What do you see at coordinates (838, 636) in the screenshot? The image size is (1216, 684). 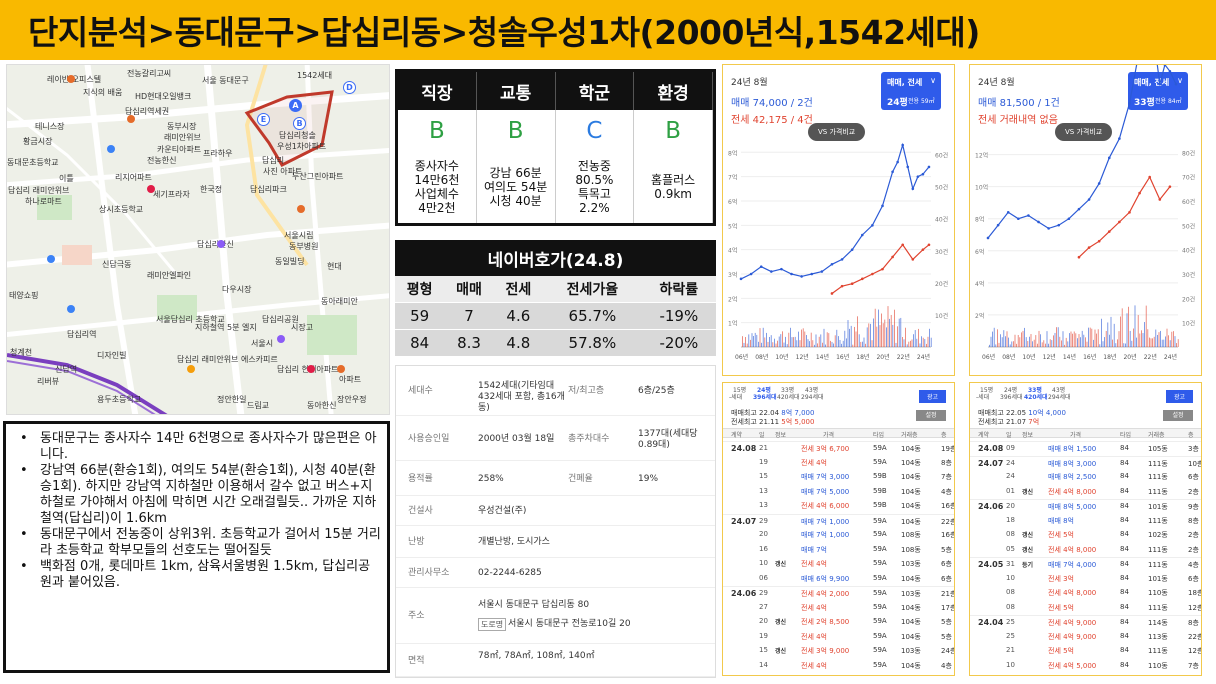 I see `transaction-row: 19 전세 4억 59A 104동 5층` at bounding box center [838, 636].